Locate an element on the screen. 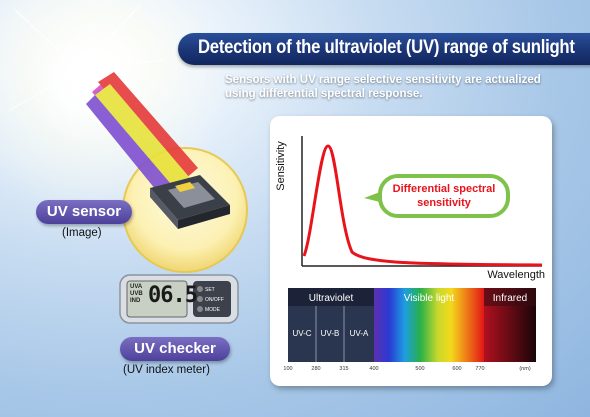 The width and height of the screenshot is (590, 417). display-unit-ind: IND is located at coordinates (135, 301).